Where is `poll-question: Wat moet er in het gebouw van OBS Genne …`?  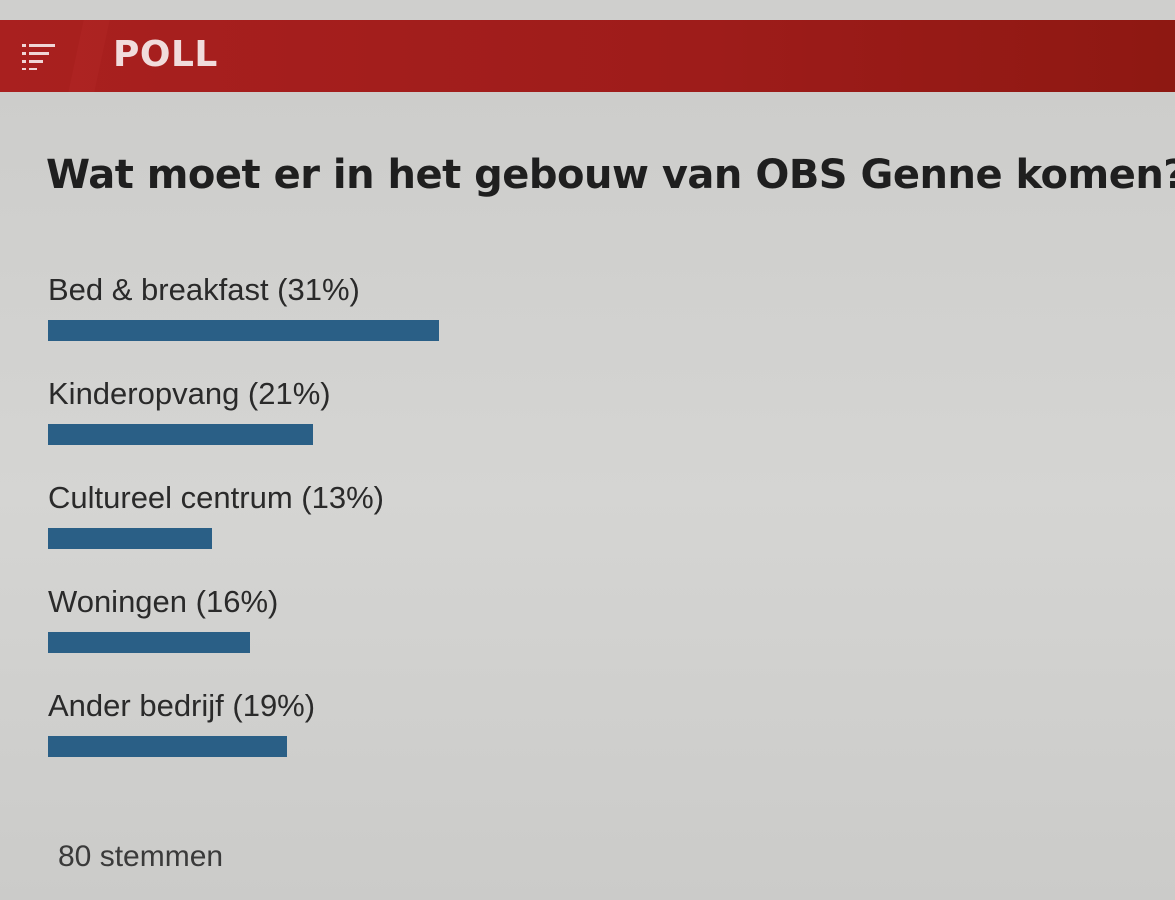 poll-question: Wat moet er in het gebouw van OBS Genne … is located at coordinates (610, 175).